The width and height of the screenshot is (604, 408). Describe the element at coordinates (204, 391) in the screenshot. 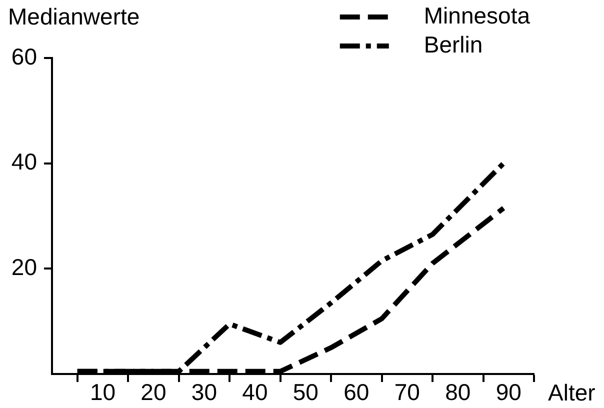

I see `x-tick-label: 30` at that location.